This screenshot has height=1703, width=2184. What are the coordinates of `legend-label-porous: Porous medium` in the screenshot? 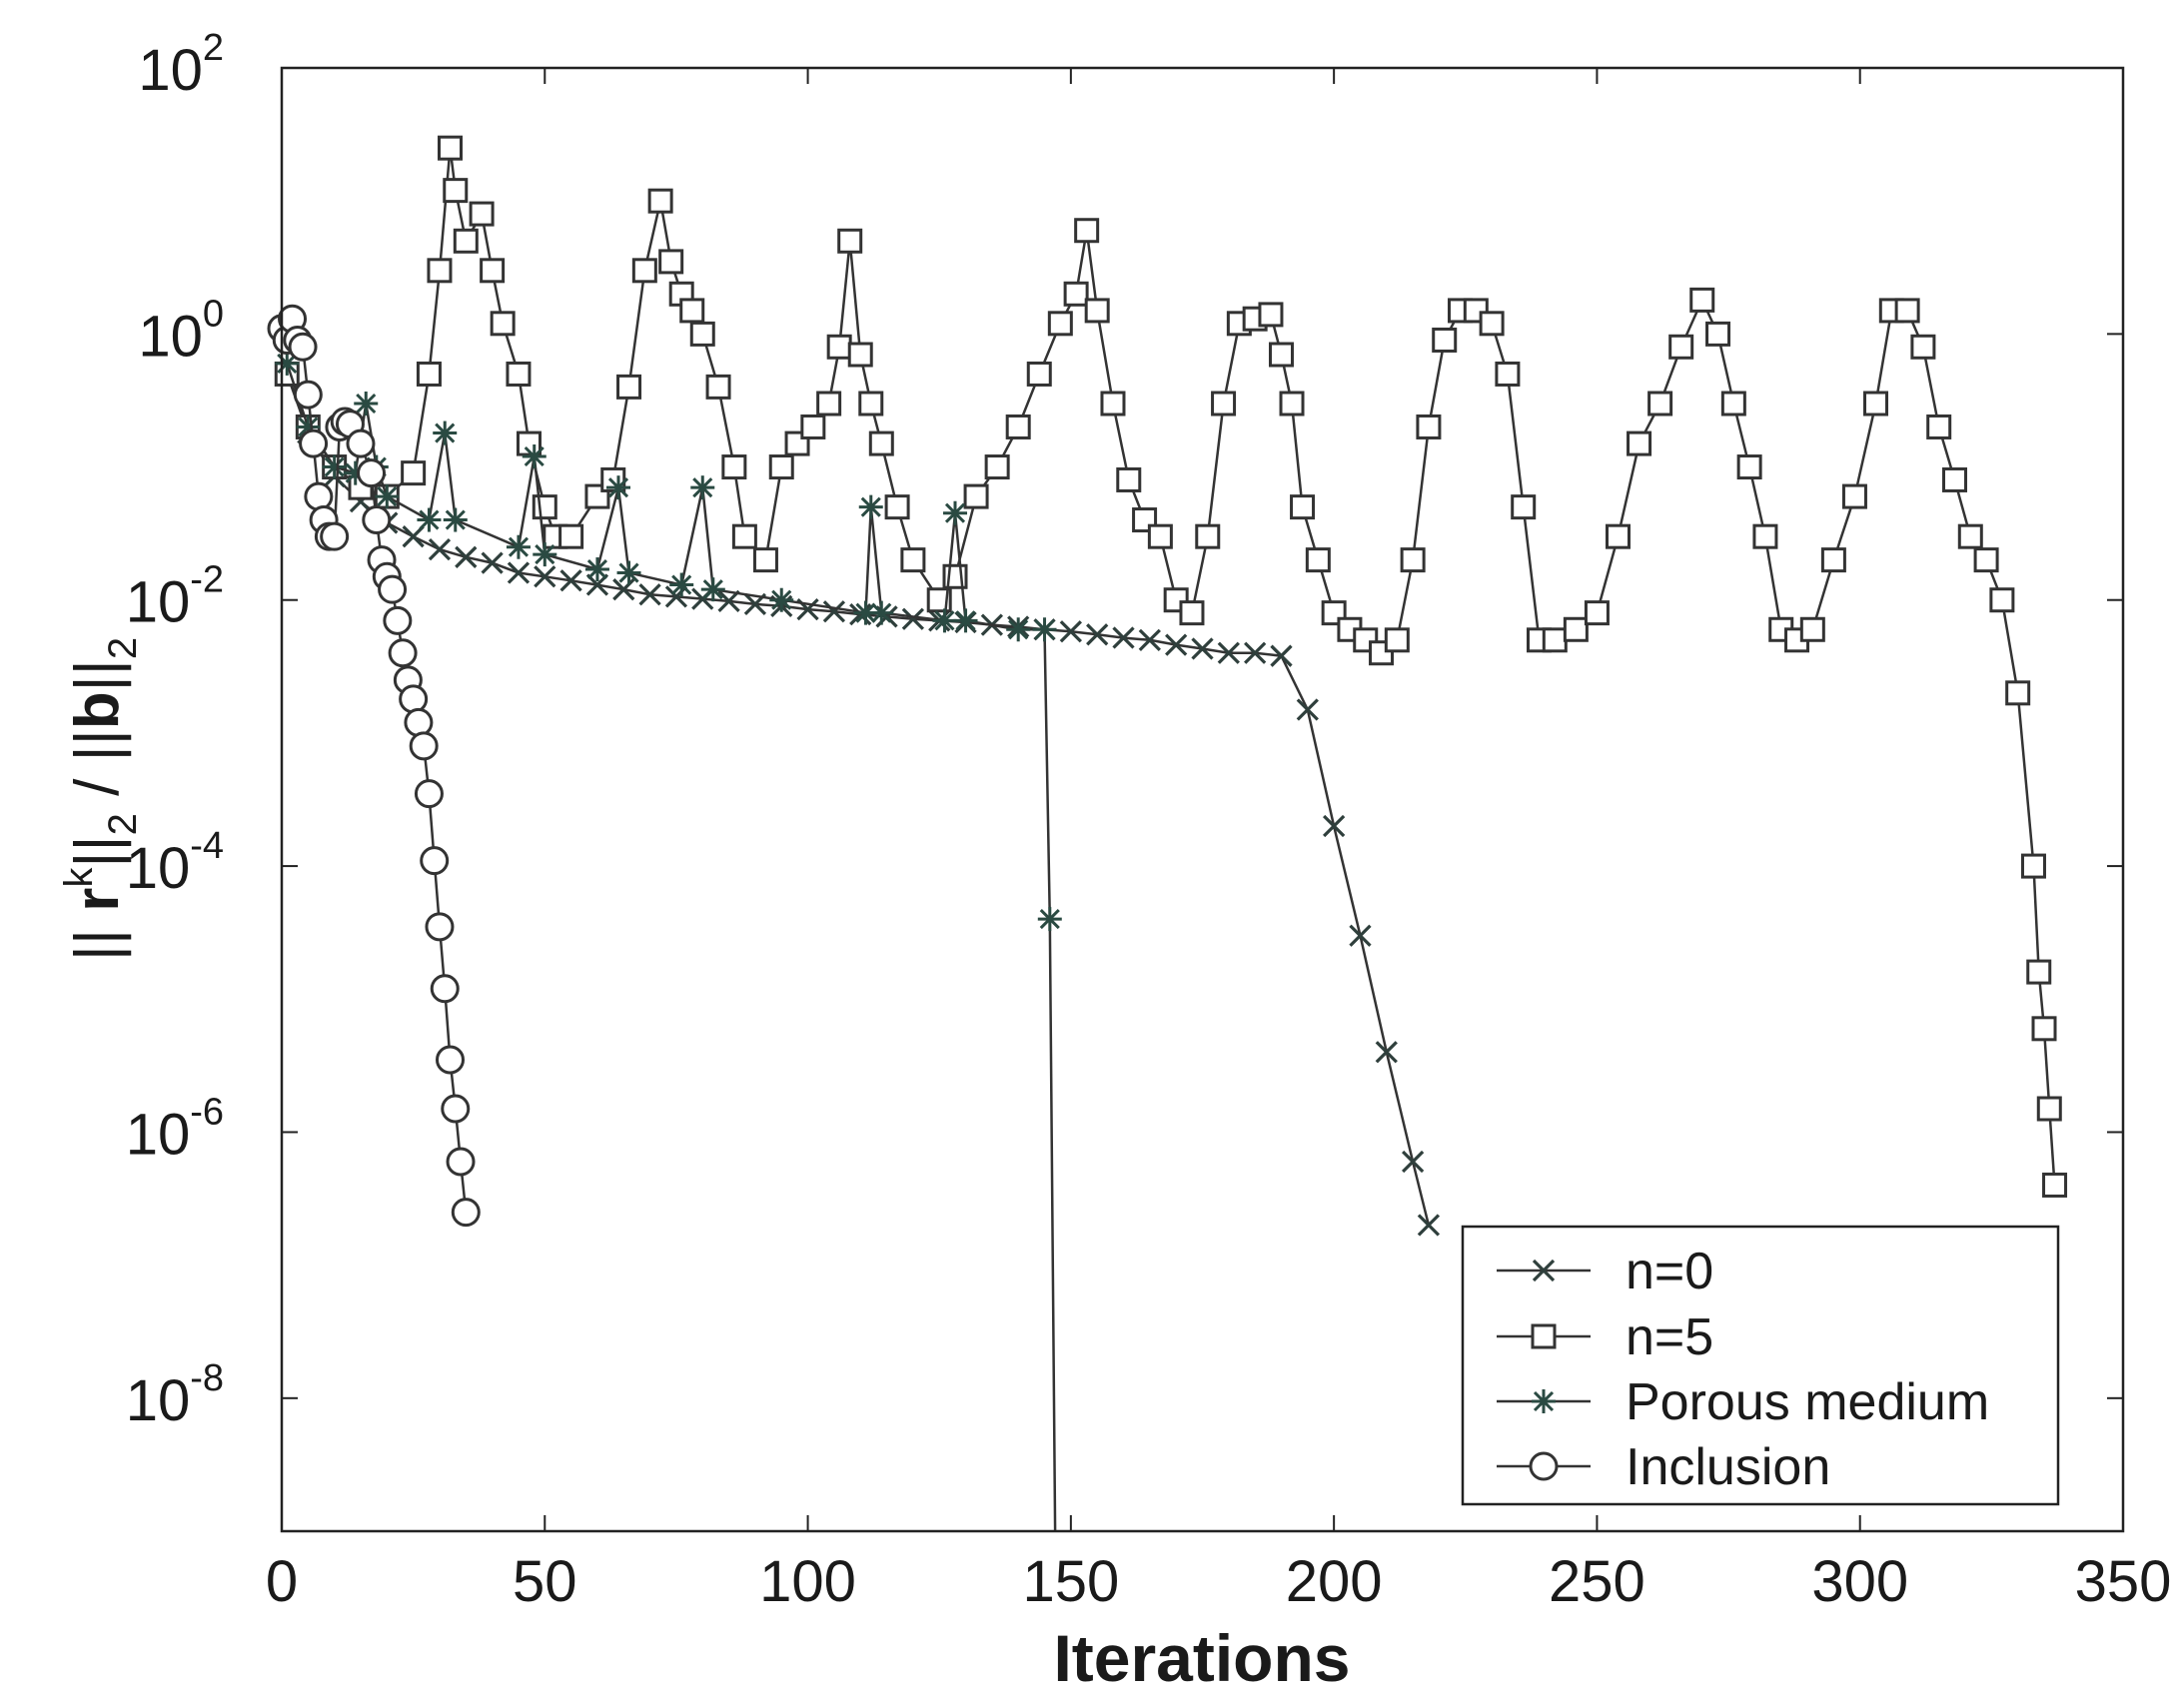 It's located at (1807, 1402).